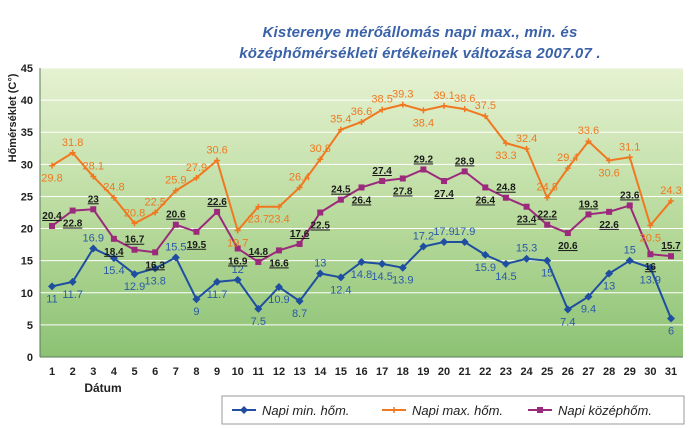  What do you see at coordinates (113, 271) in the screenshot?
I see `min-temp-data-label: 15.4` at bounding box center [113, 271].